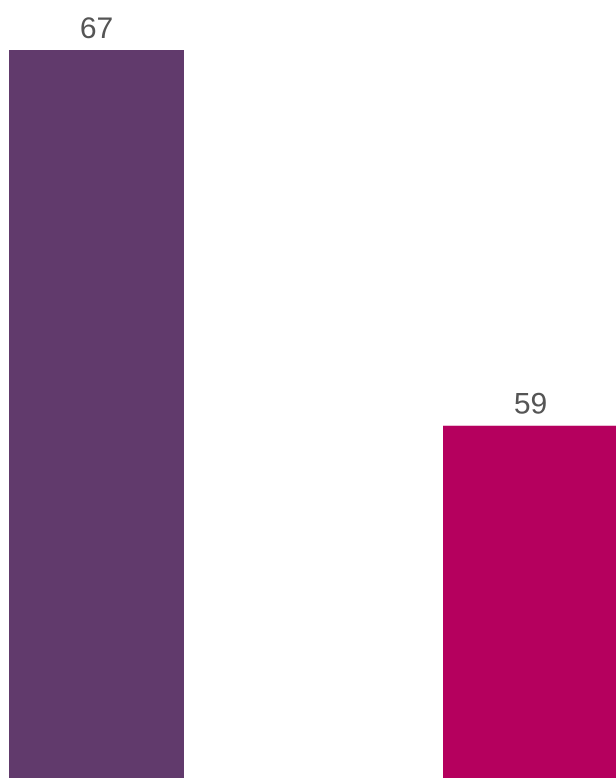  Describe the element at coordinates (96, 28) in the screenshot. I see `bar-1-value-label: 67` at that location.